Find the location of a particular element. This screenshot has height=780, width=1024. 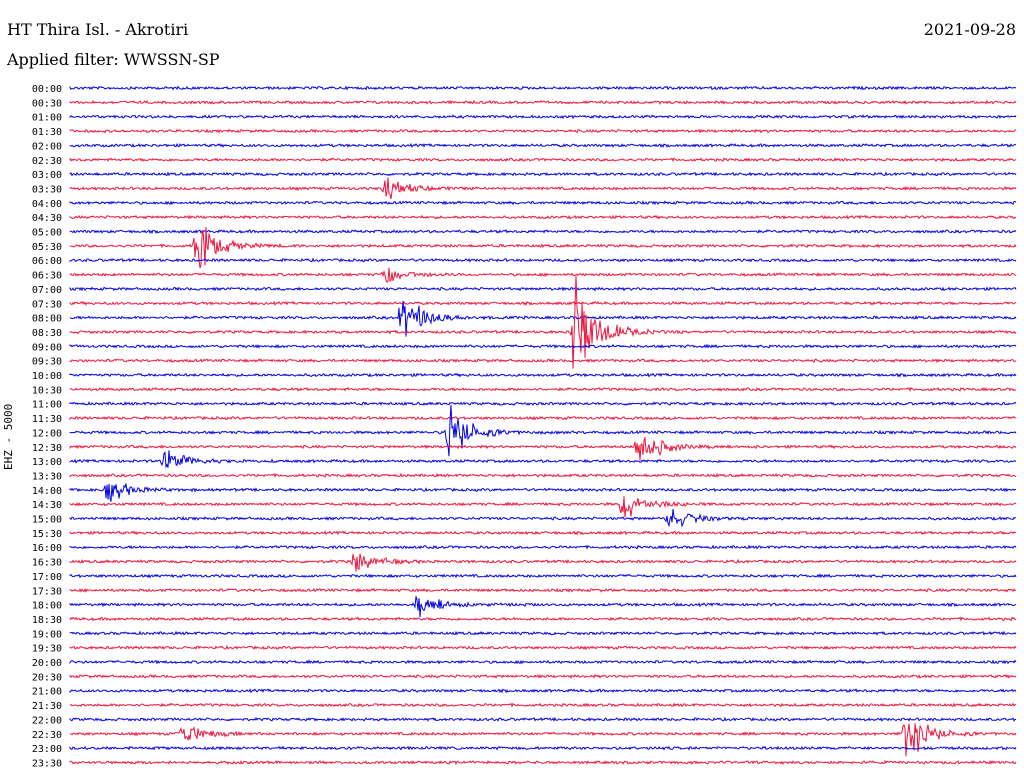

row-label: 11:00 is located at coordinates (47, 405).